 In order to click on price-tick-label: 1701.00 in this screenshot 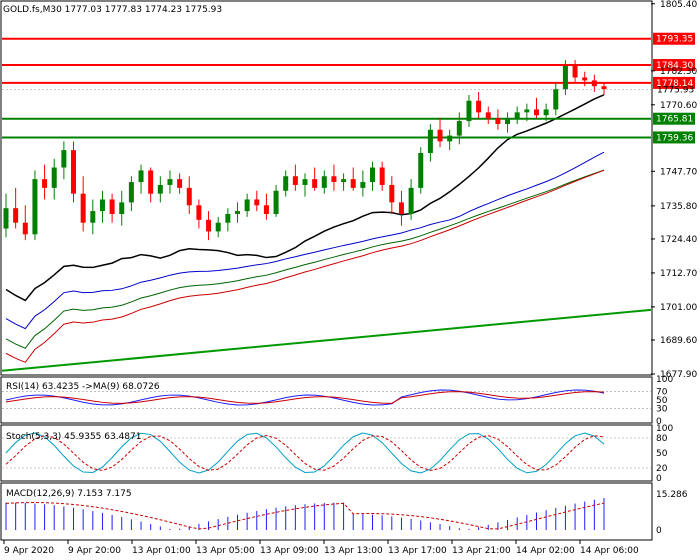, I will do `click(678, 308)`.